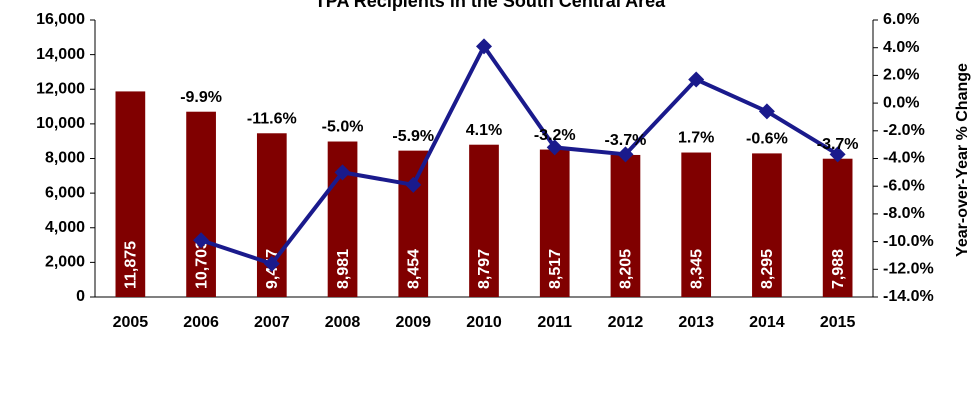 The width and height of the screenshot is (979, 416). Describe the element at coordinates (696, 322) in the screenshot. I see `x-tick-label: 2013` at that location.